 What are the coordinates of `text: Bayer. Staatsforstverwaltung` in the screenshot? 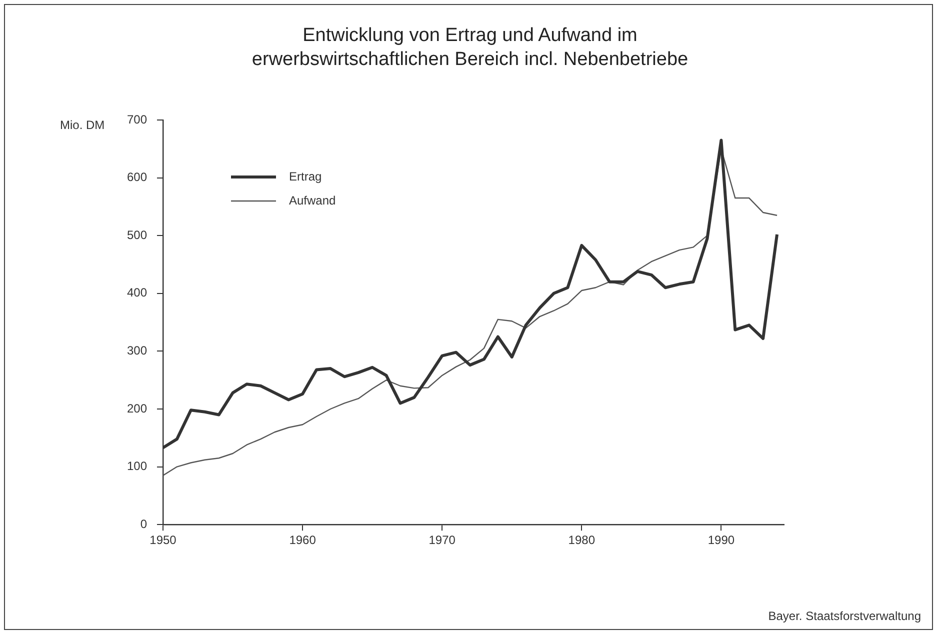 It's located at (844, 616).